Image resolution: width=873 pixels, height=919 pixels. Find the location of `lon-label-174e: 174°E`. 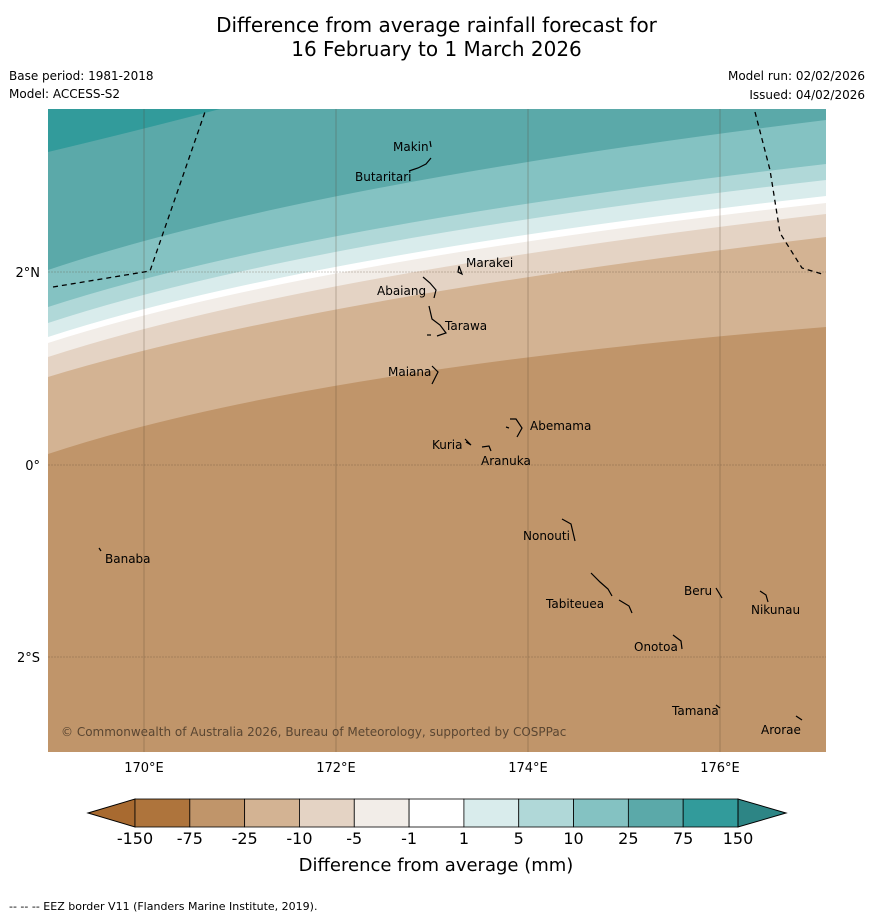

lon-label-174e: 174°E is located at coordinates (528, 768).